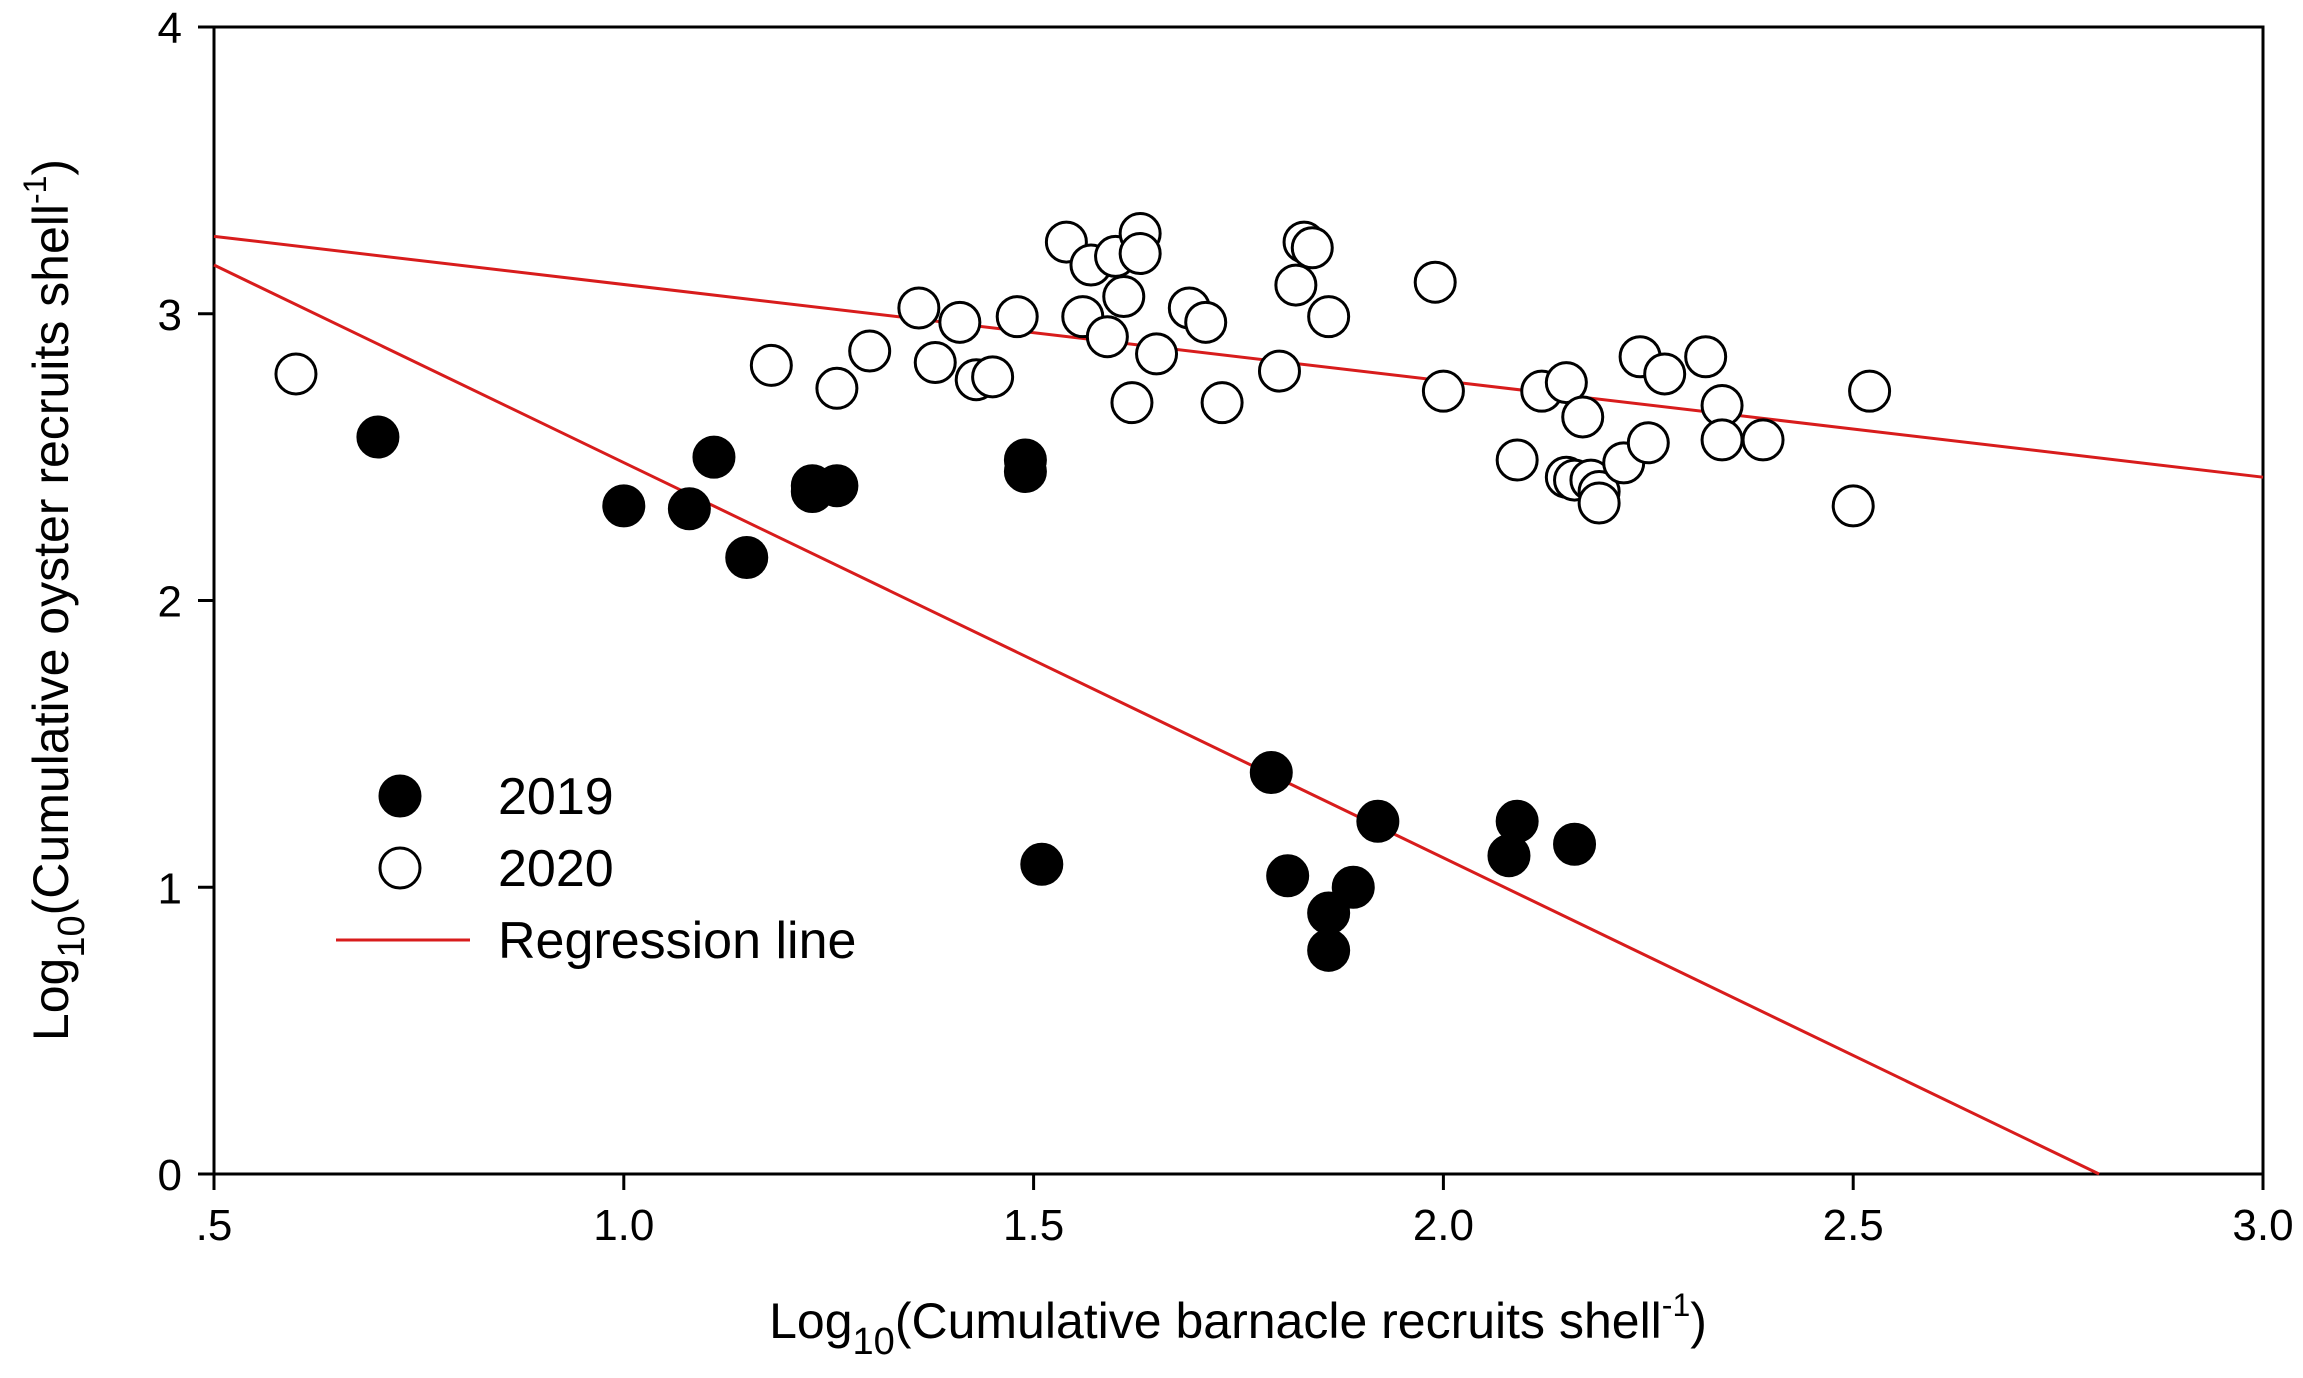  What do you see at coordinates (214, 1225) in the screenshot?
I see `x-tick-label: .5` at bounding box center [214, 1225].